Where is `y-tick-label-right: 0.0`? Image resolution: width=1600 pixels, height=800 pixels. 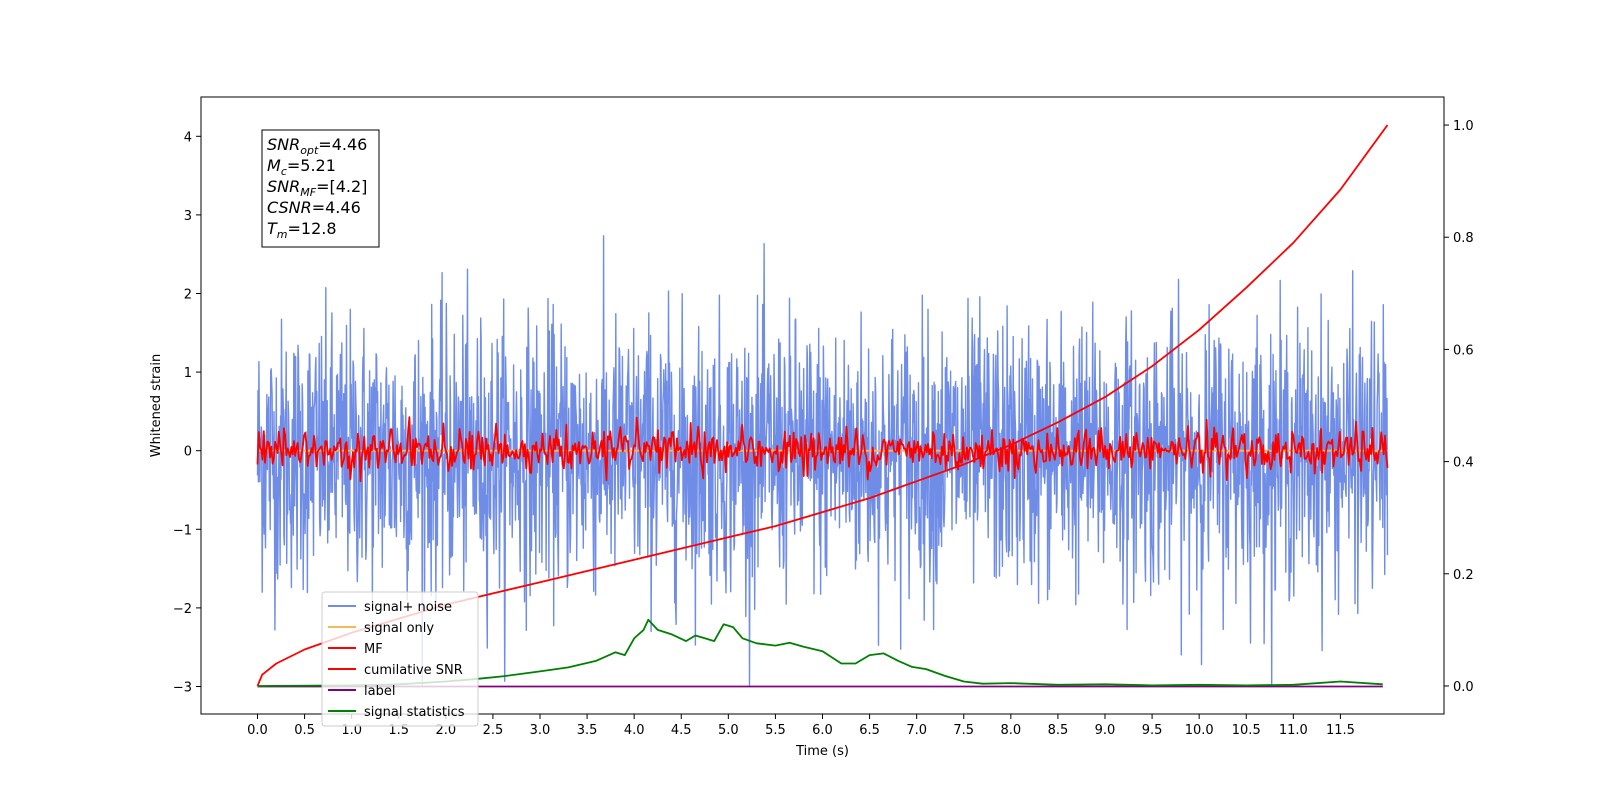 y-tick-label-right: 0.0 is located at coordinates (1463, 687).